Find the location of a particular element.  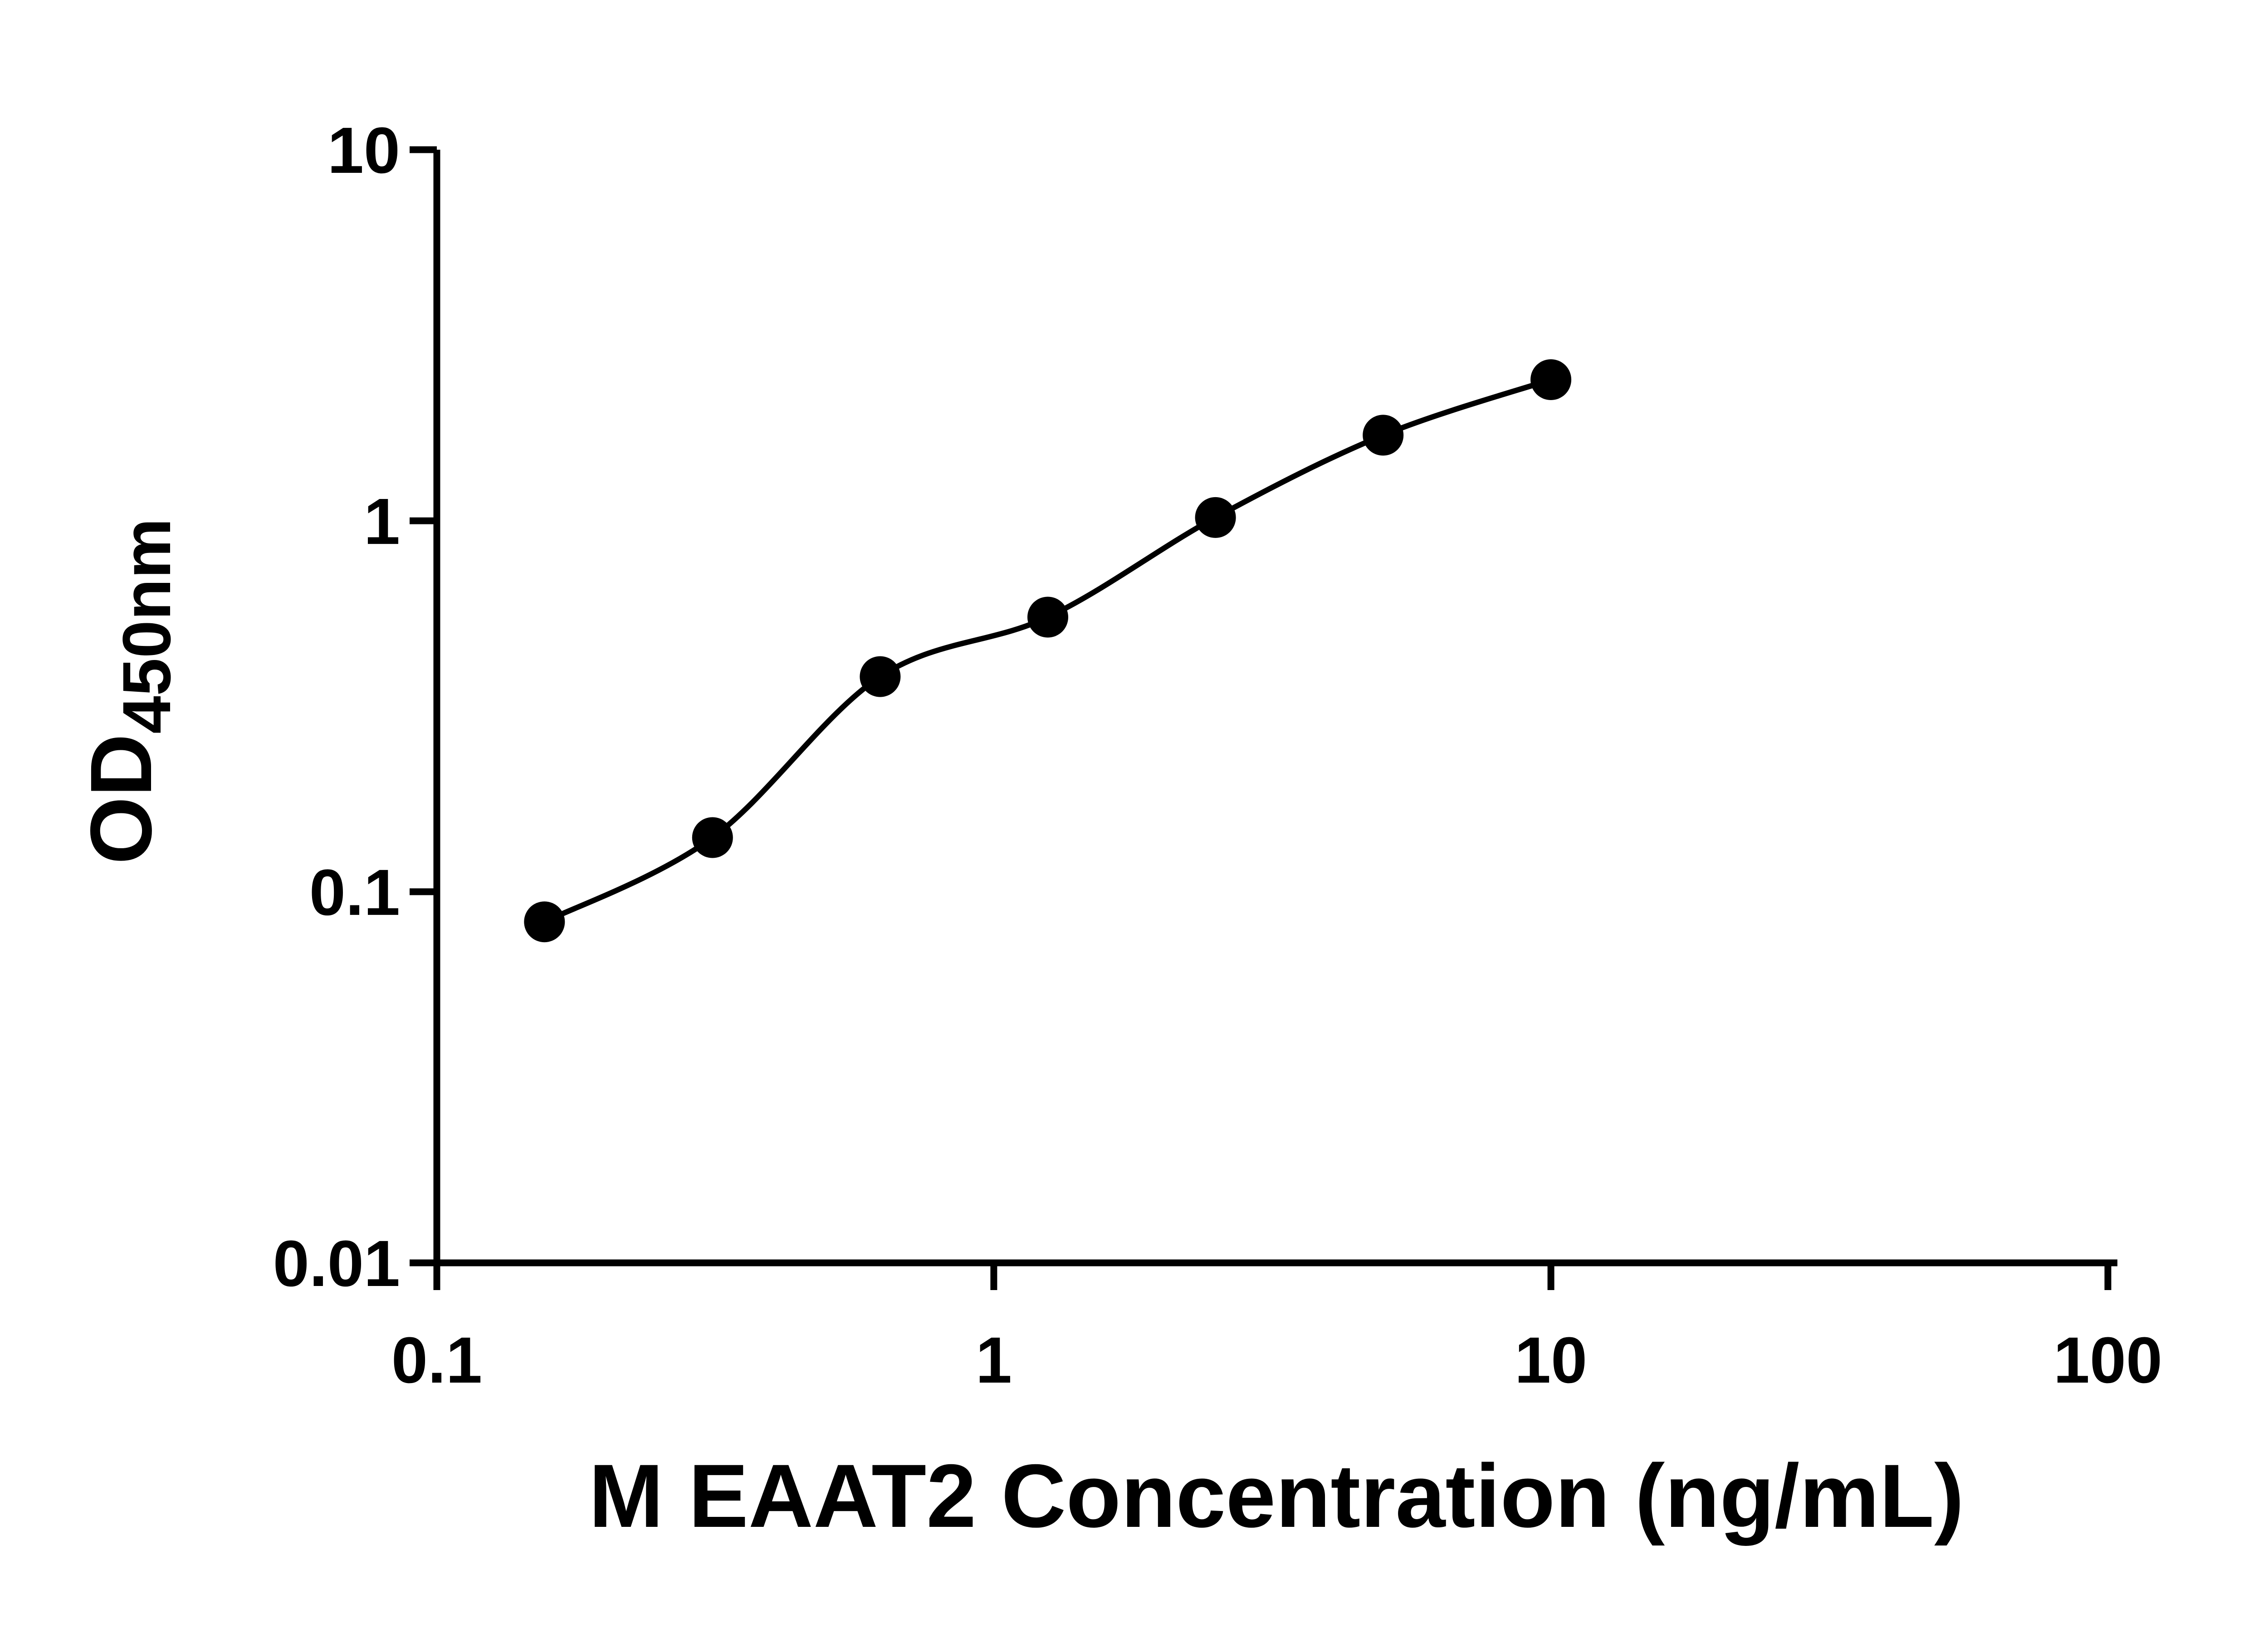

y-tick-label: 0.1 is located at coordinates (354, 892).